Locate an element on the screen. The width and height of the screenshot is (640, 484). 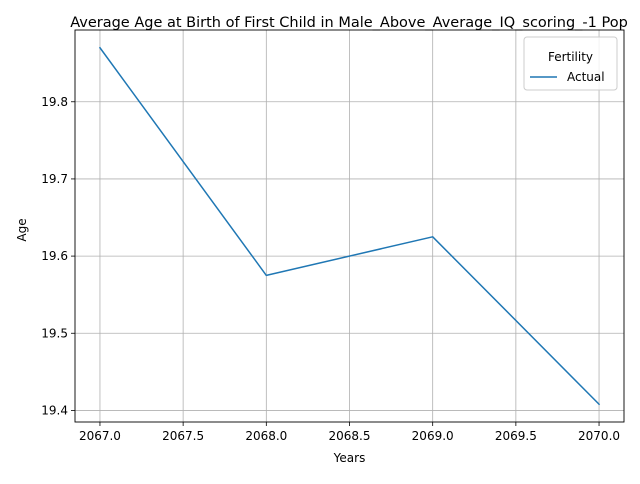
x-tick-label: 2070.0 is located at coordinates (599, 436).